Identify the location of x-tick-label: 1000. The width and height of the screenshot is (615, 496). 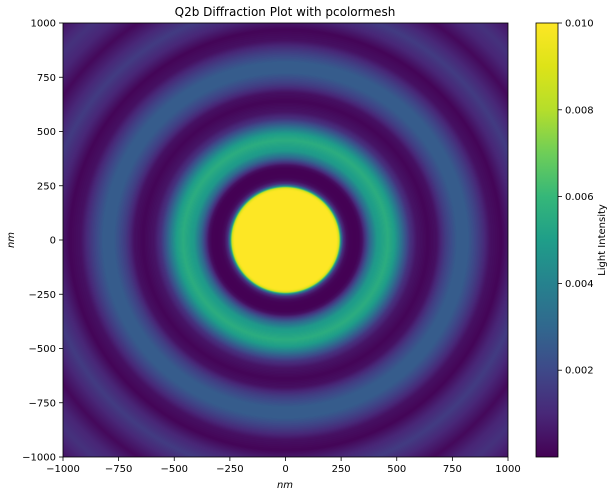
(507, 469).